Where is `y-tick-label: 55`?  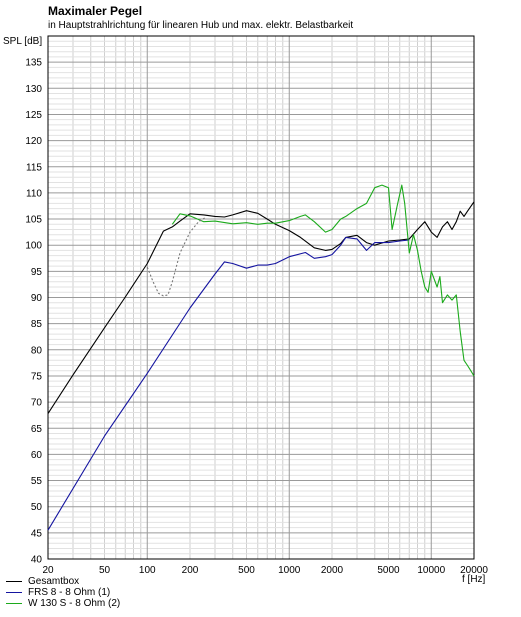 y-tick-label: 55 is located at coordinates (37, 481).